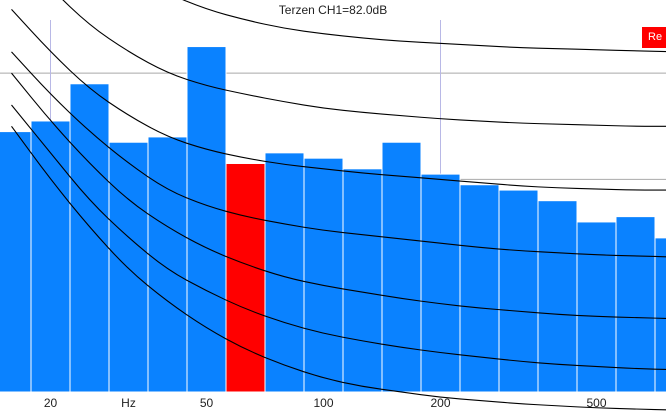 Image resolution: width=666 pixels, height=412 pixels. Describe the element at coordinates (424, 26) in the screenshot. I see `reference-curve` at that location.